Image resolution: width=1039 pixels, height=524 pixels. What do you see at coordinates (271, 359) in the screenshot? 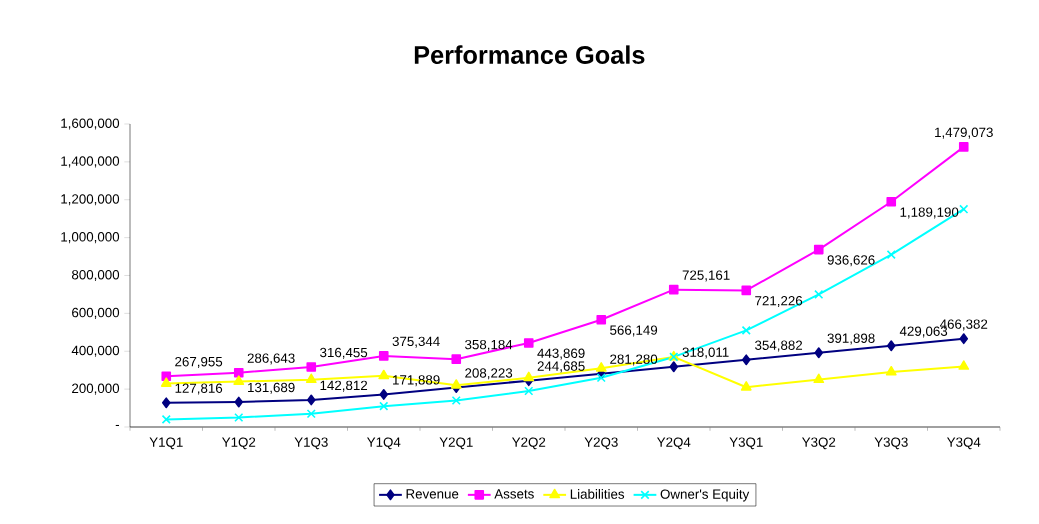
I see `data-label: 286,643` at bounding box center [271, 359].